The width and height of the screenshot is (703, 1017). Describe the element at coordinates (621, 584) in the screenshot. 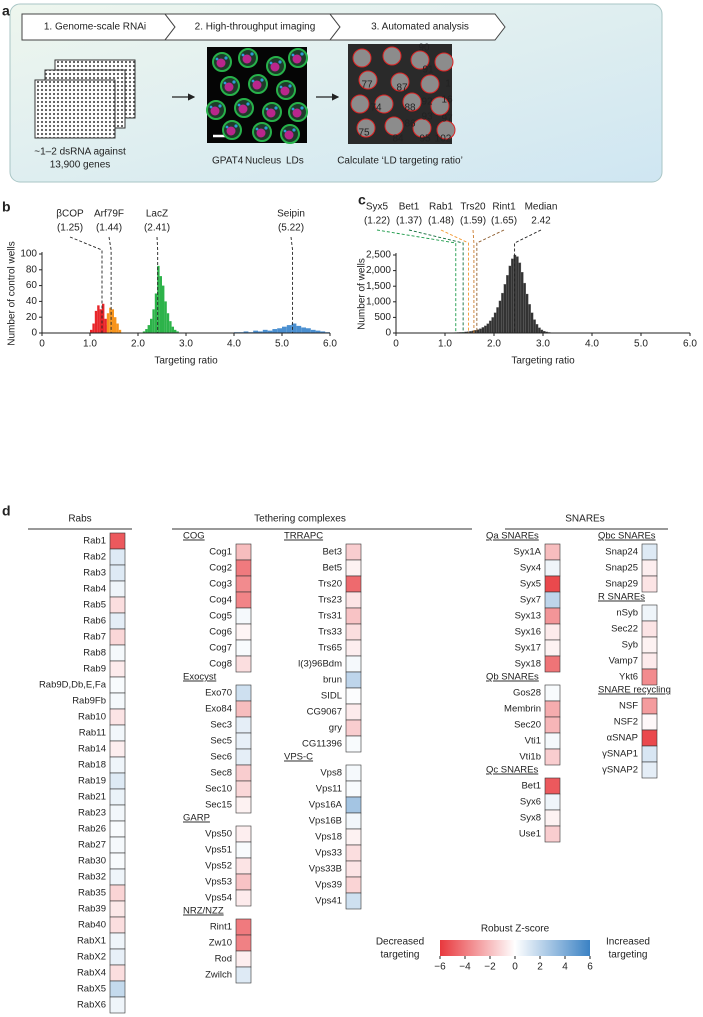

I see `gene-label: Snap29` at that location.